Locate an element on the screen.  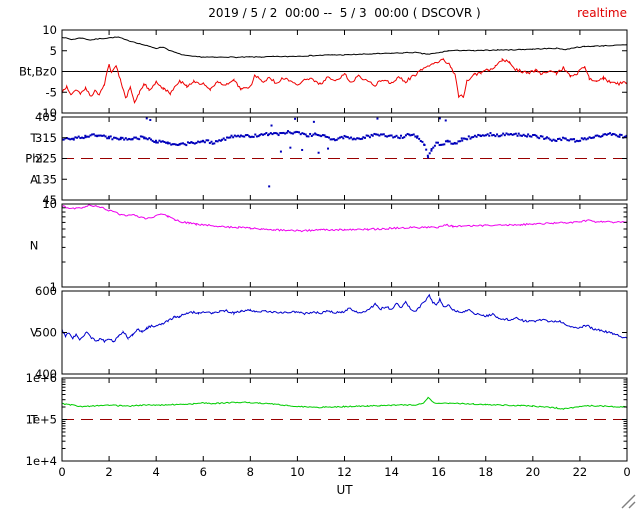
y-tick-label: 5 is located at coordinates (53, 51).